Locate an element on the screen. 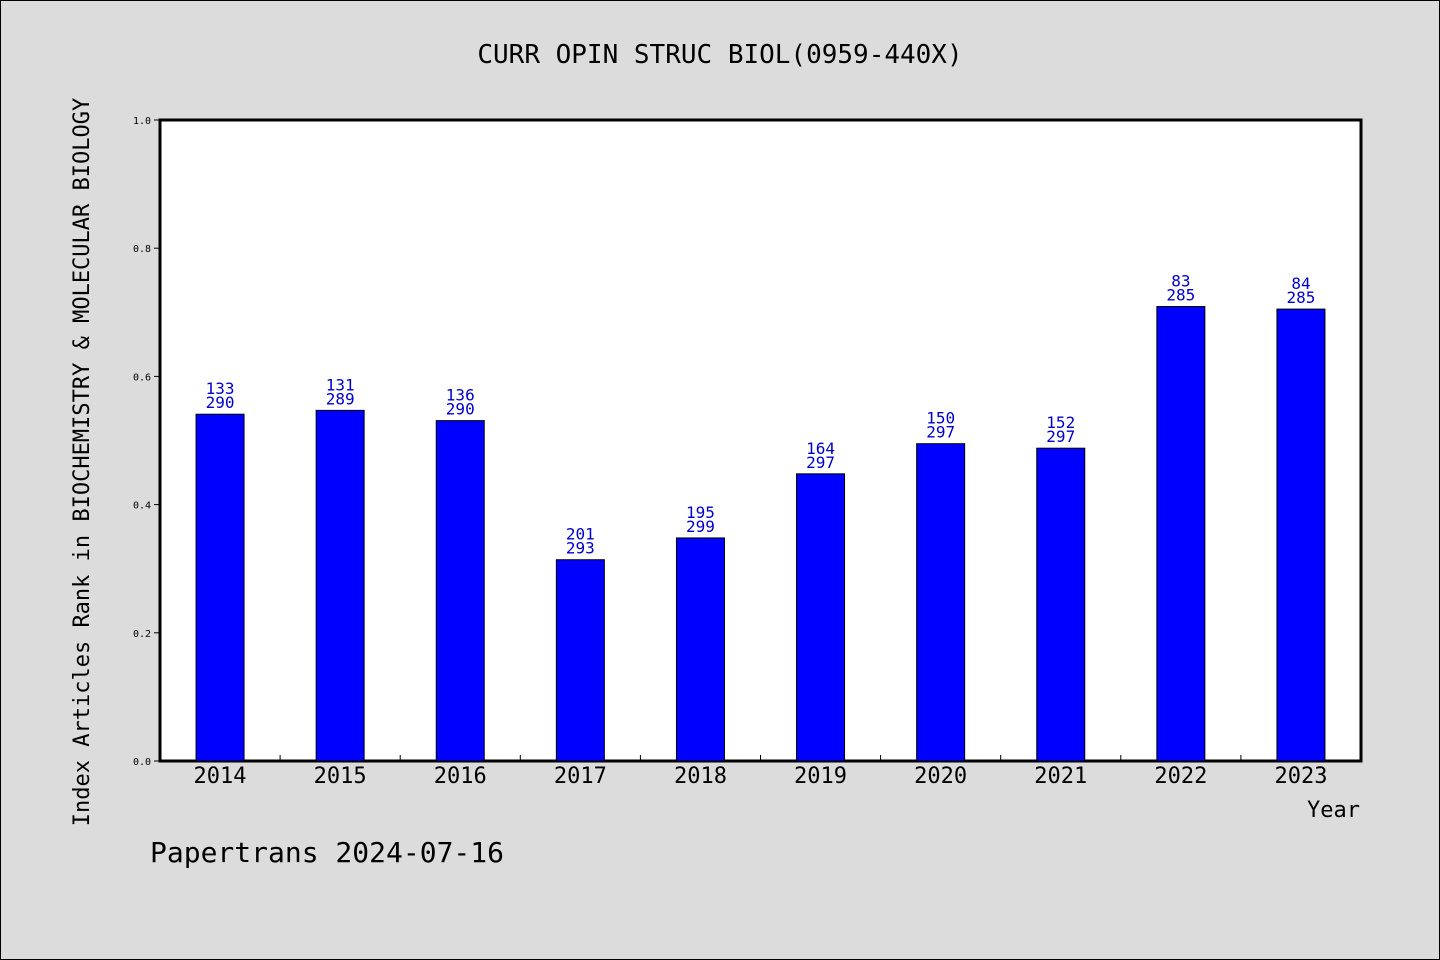 Image resolution: width=1440 pixels, height=960 pixels. bar-rank-label: 131 is located at coordinates (340, 384).